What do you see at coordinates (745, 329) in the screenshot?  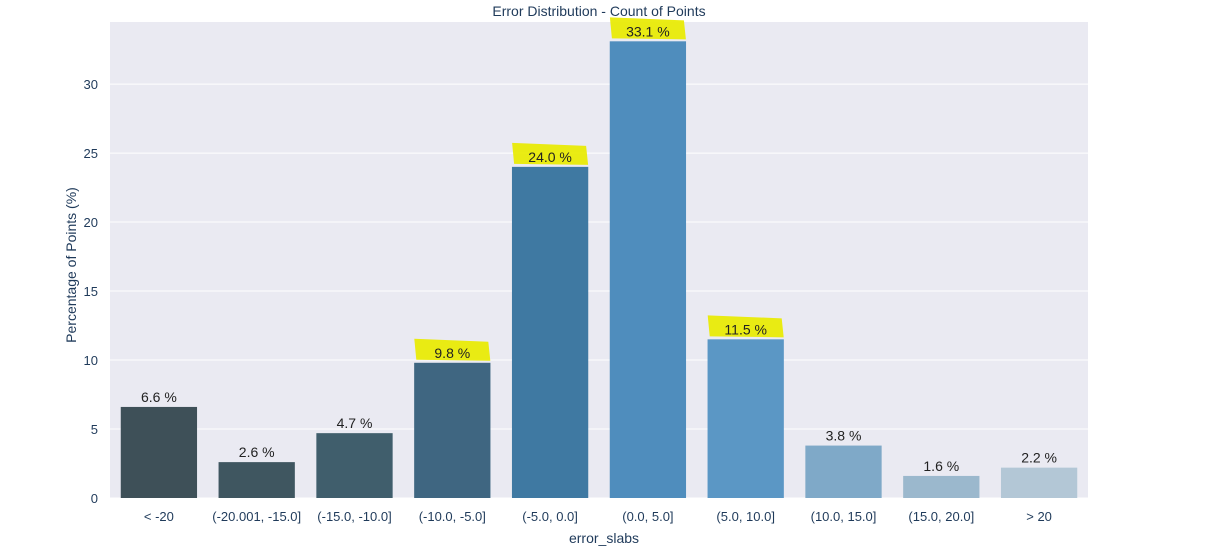 I see `bar-value-label: 11.5 %` at bounding box center [745, 329].